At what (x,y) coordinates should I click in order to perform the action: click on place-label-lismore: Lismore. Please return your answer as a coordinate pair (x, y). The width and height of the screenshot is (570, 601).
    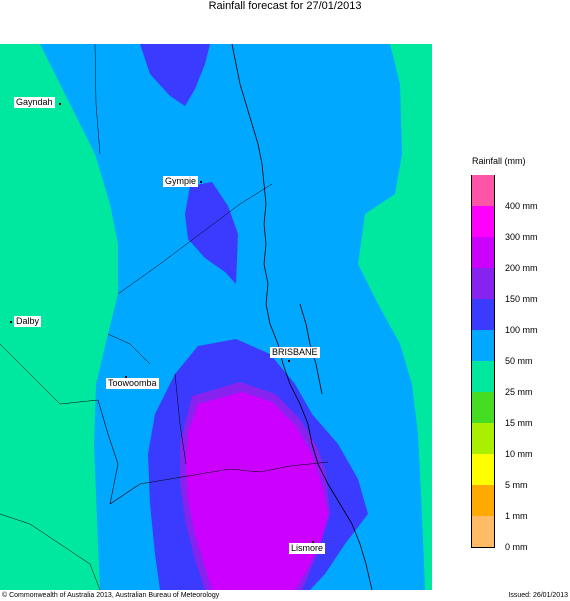
    Looking at the image, I should click on (307, 548).